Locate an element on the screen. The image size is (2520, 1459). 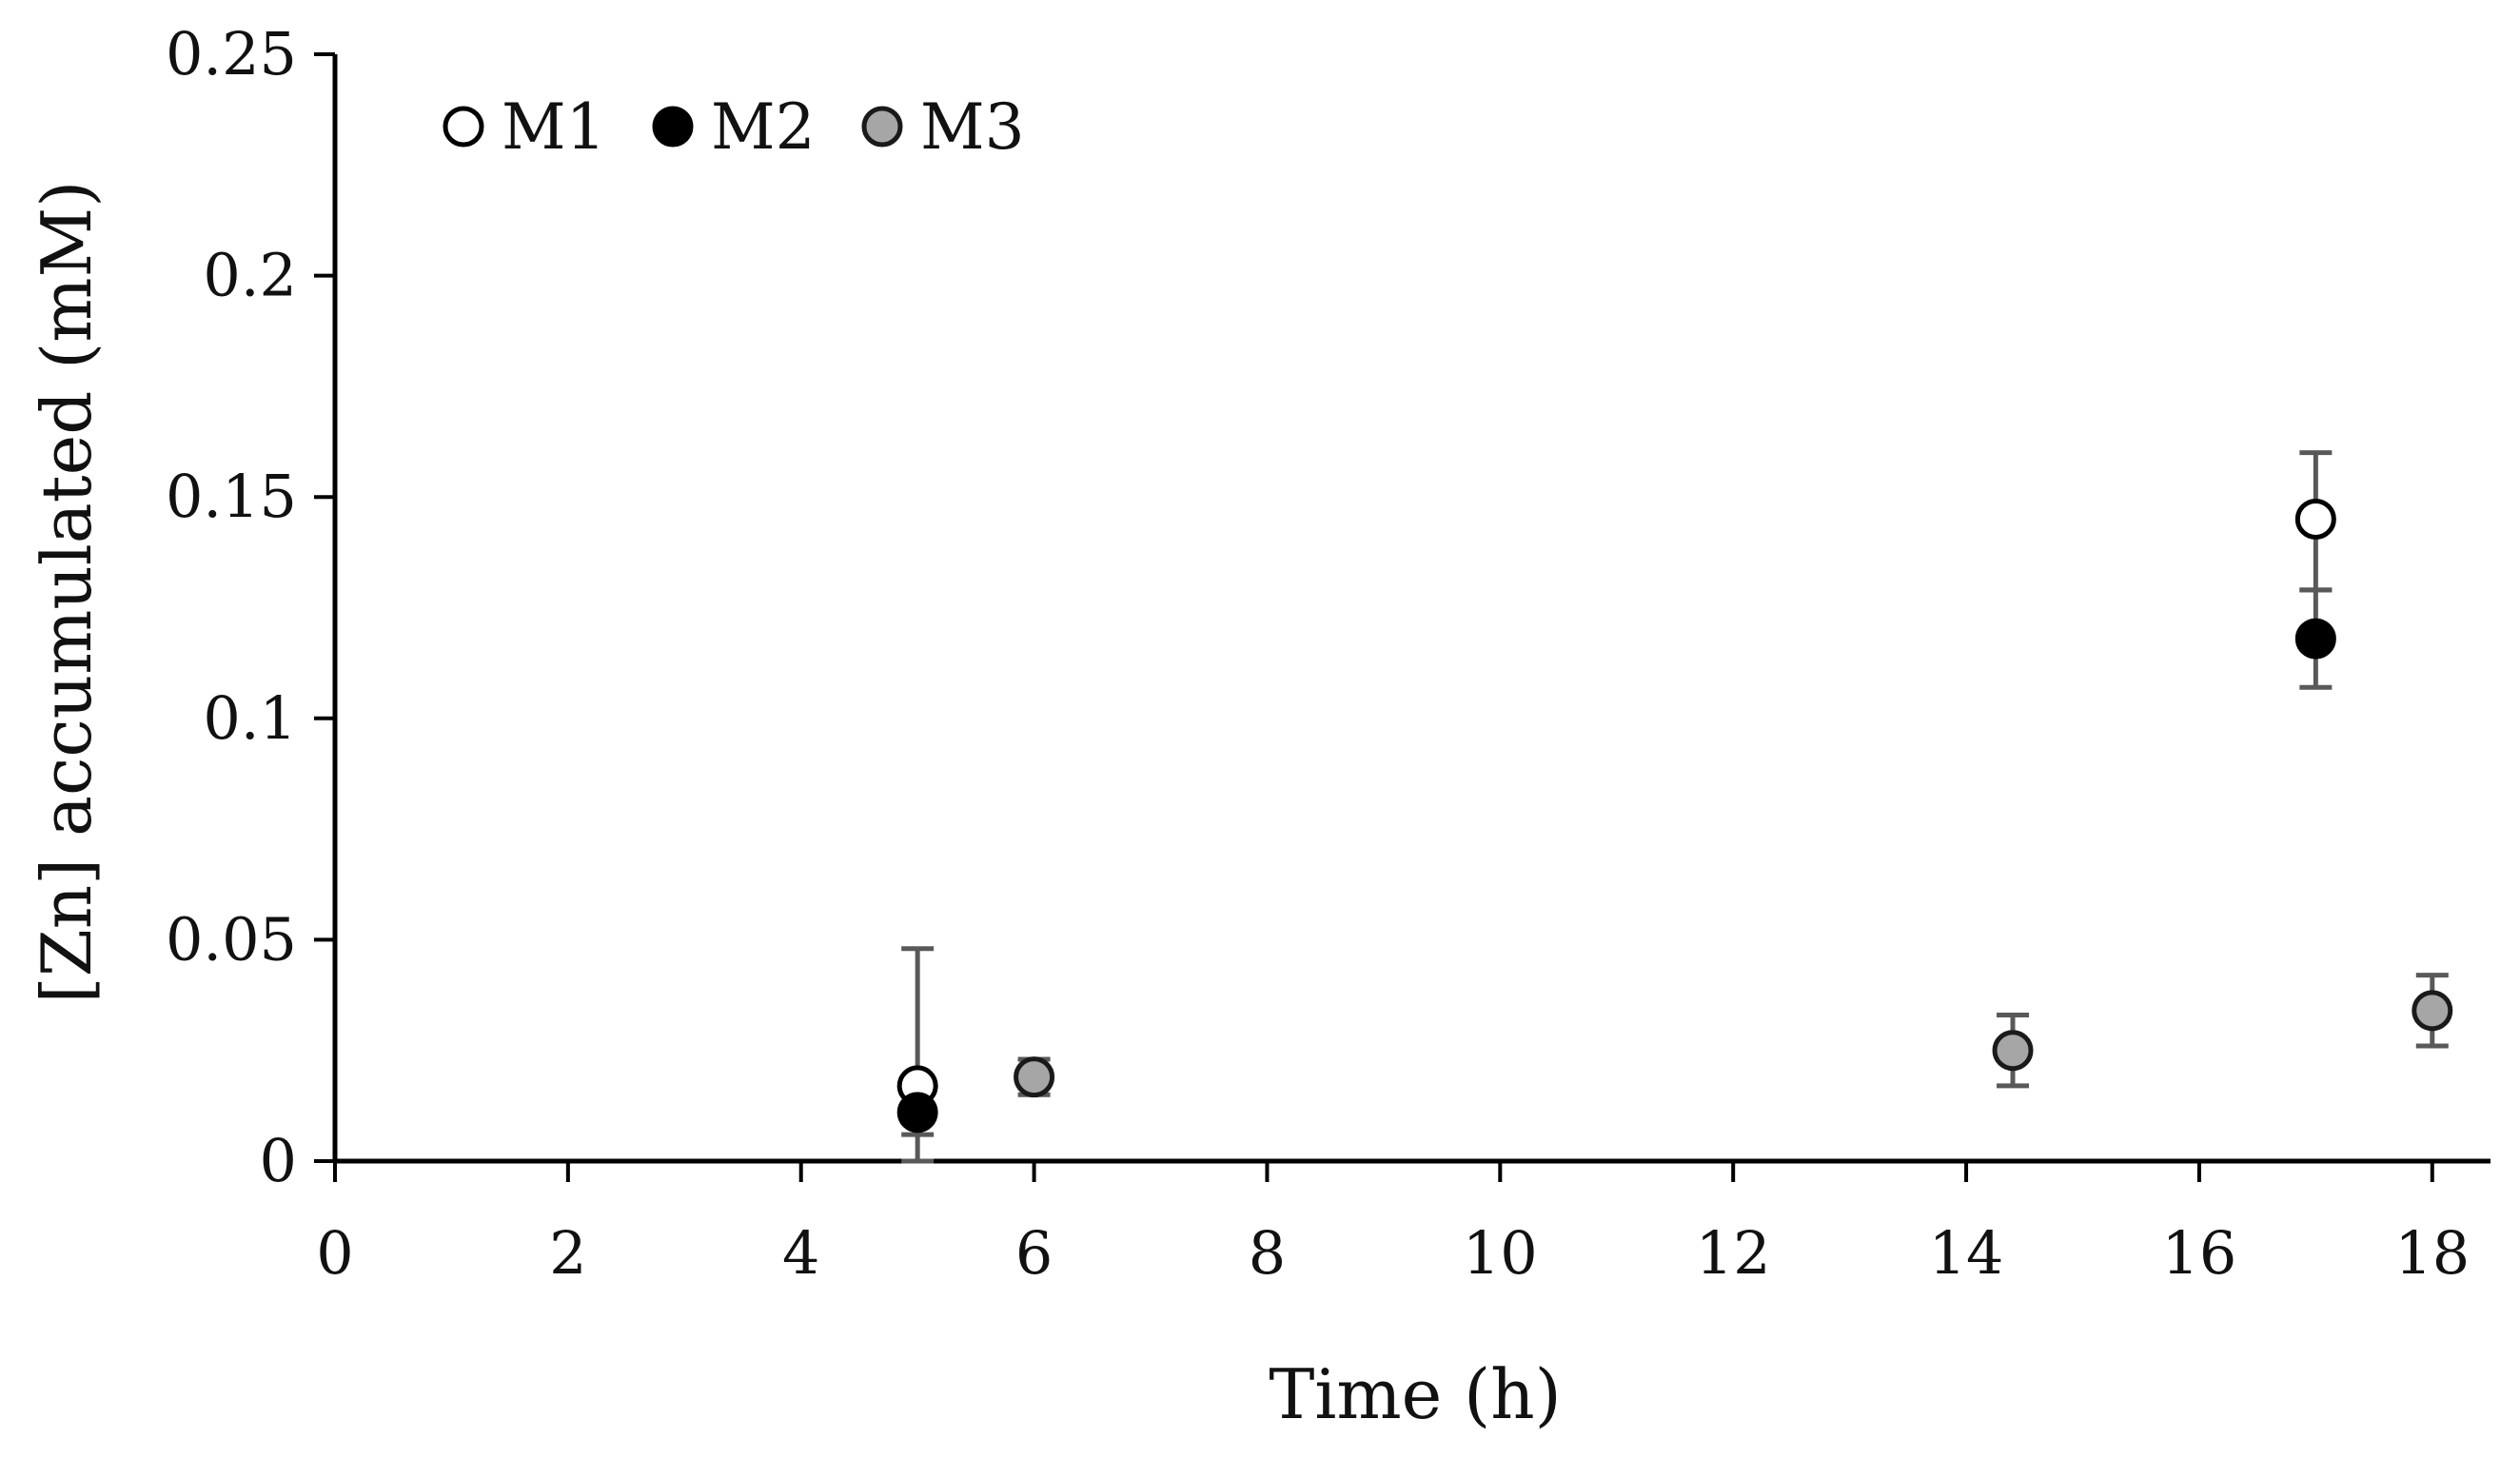
y-tick-label: 0.25 is located at coordinates (231, 54).